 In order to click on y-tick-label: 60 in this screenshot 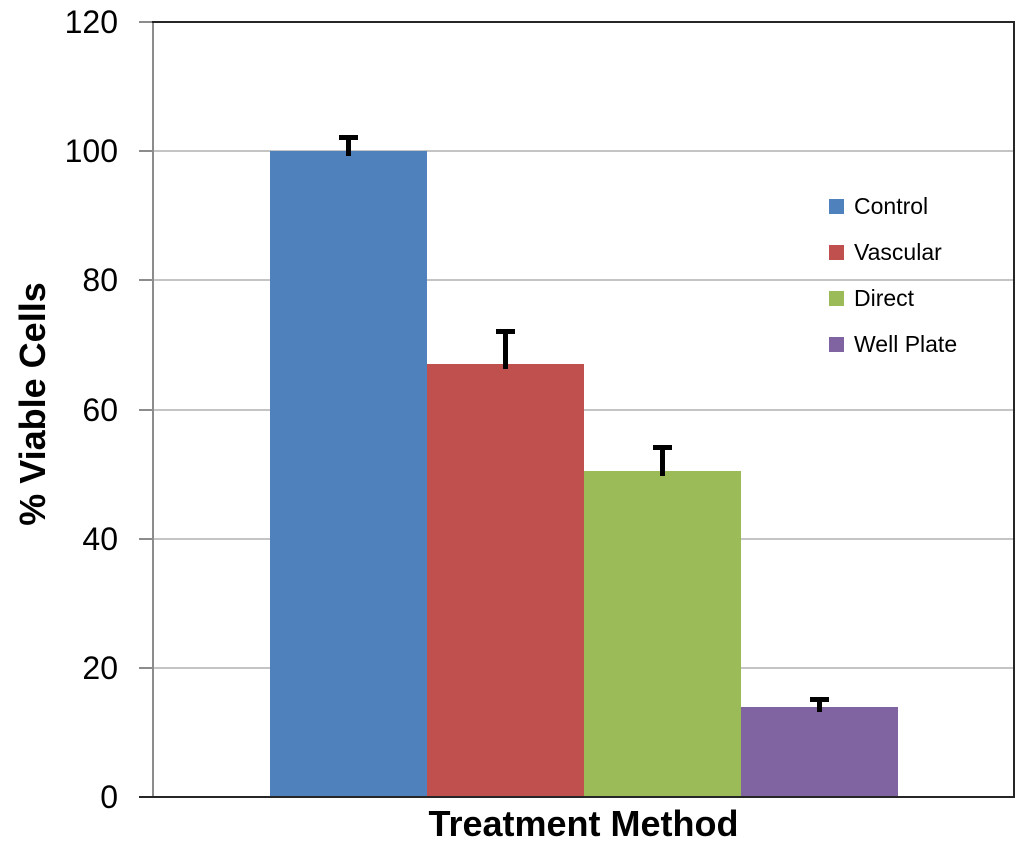, I will do `click(100, 409)`.